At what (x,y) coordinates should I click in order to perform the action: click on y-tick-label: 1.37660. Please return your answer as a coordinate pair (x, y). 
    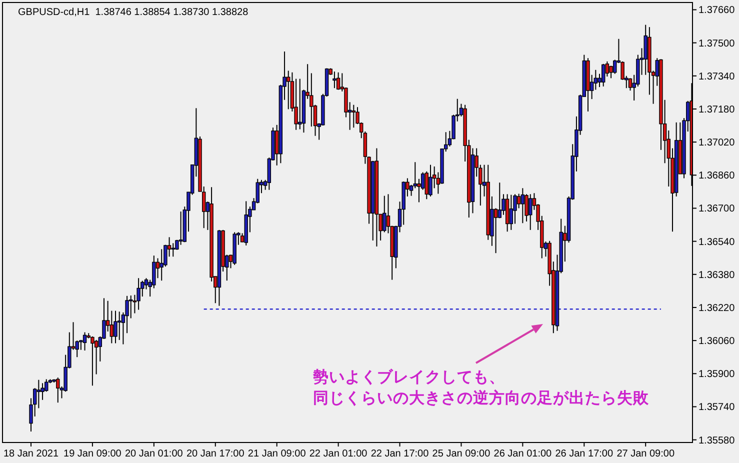
    Looking at the image, I should click on (717, 10).